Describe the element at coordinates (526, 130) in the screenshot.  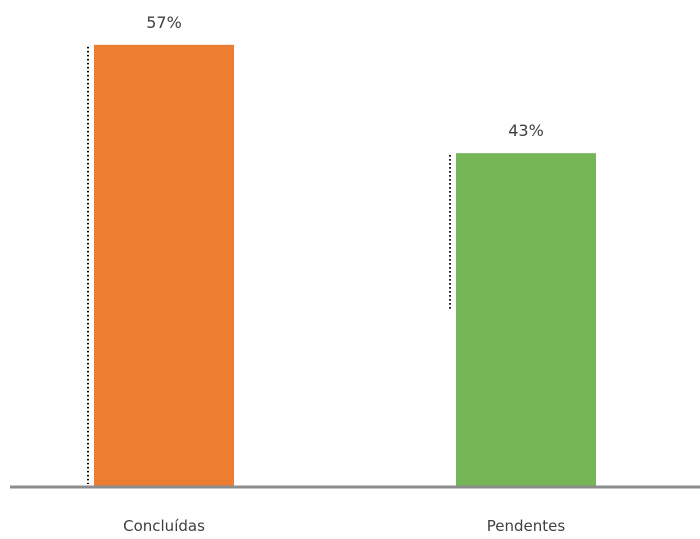
I see `data-label-2: 43%` at that location.